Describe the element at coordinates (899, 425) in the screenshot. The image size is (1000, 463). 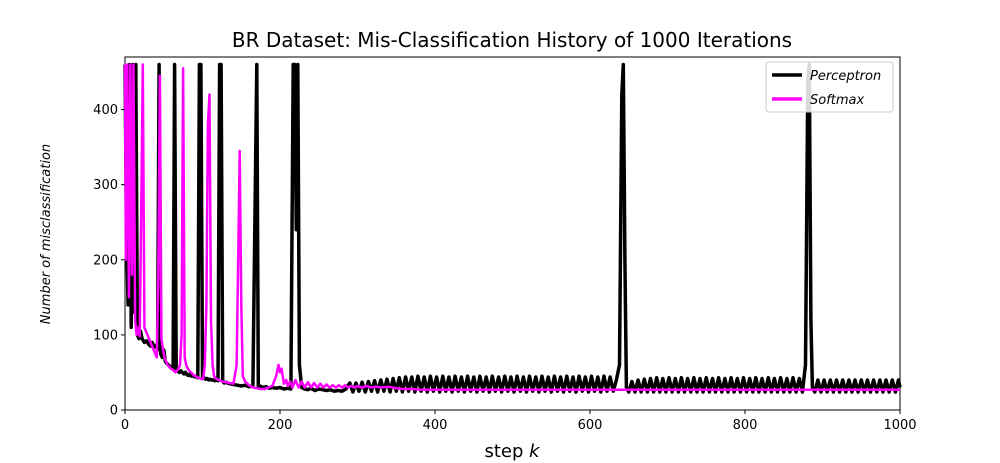
I see `x-tick-label: 1000` at that location.